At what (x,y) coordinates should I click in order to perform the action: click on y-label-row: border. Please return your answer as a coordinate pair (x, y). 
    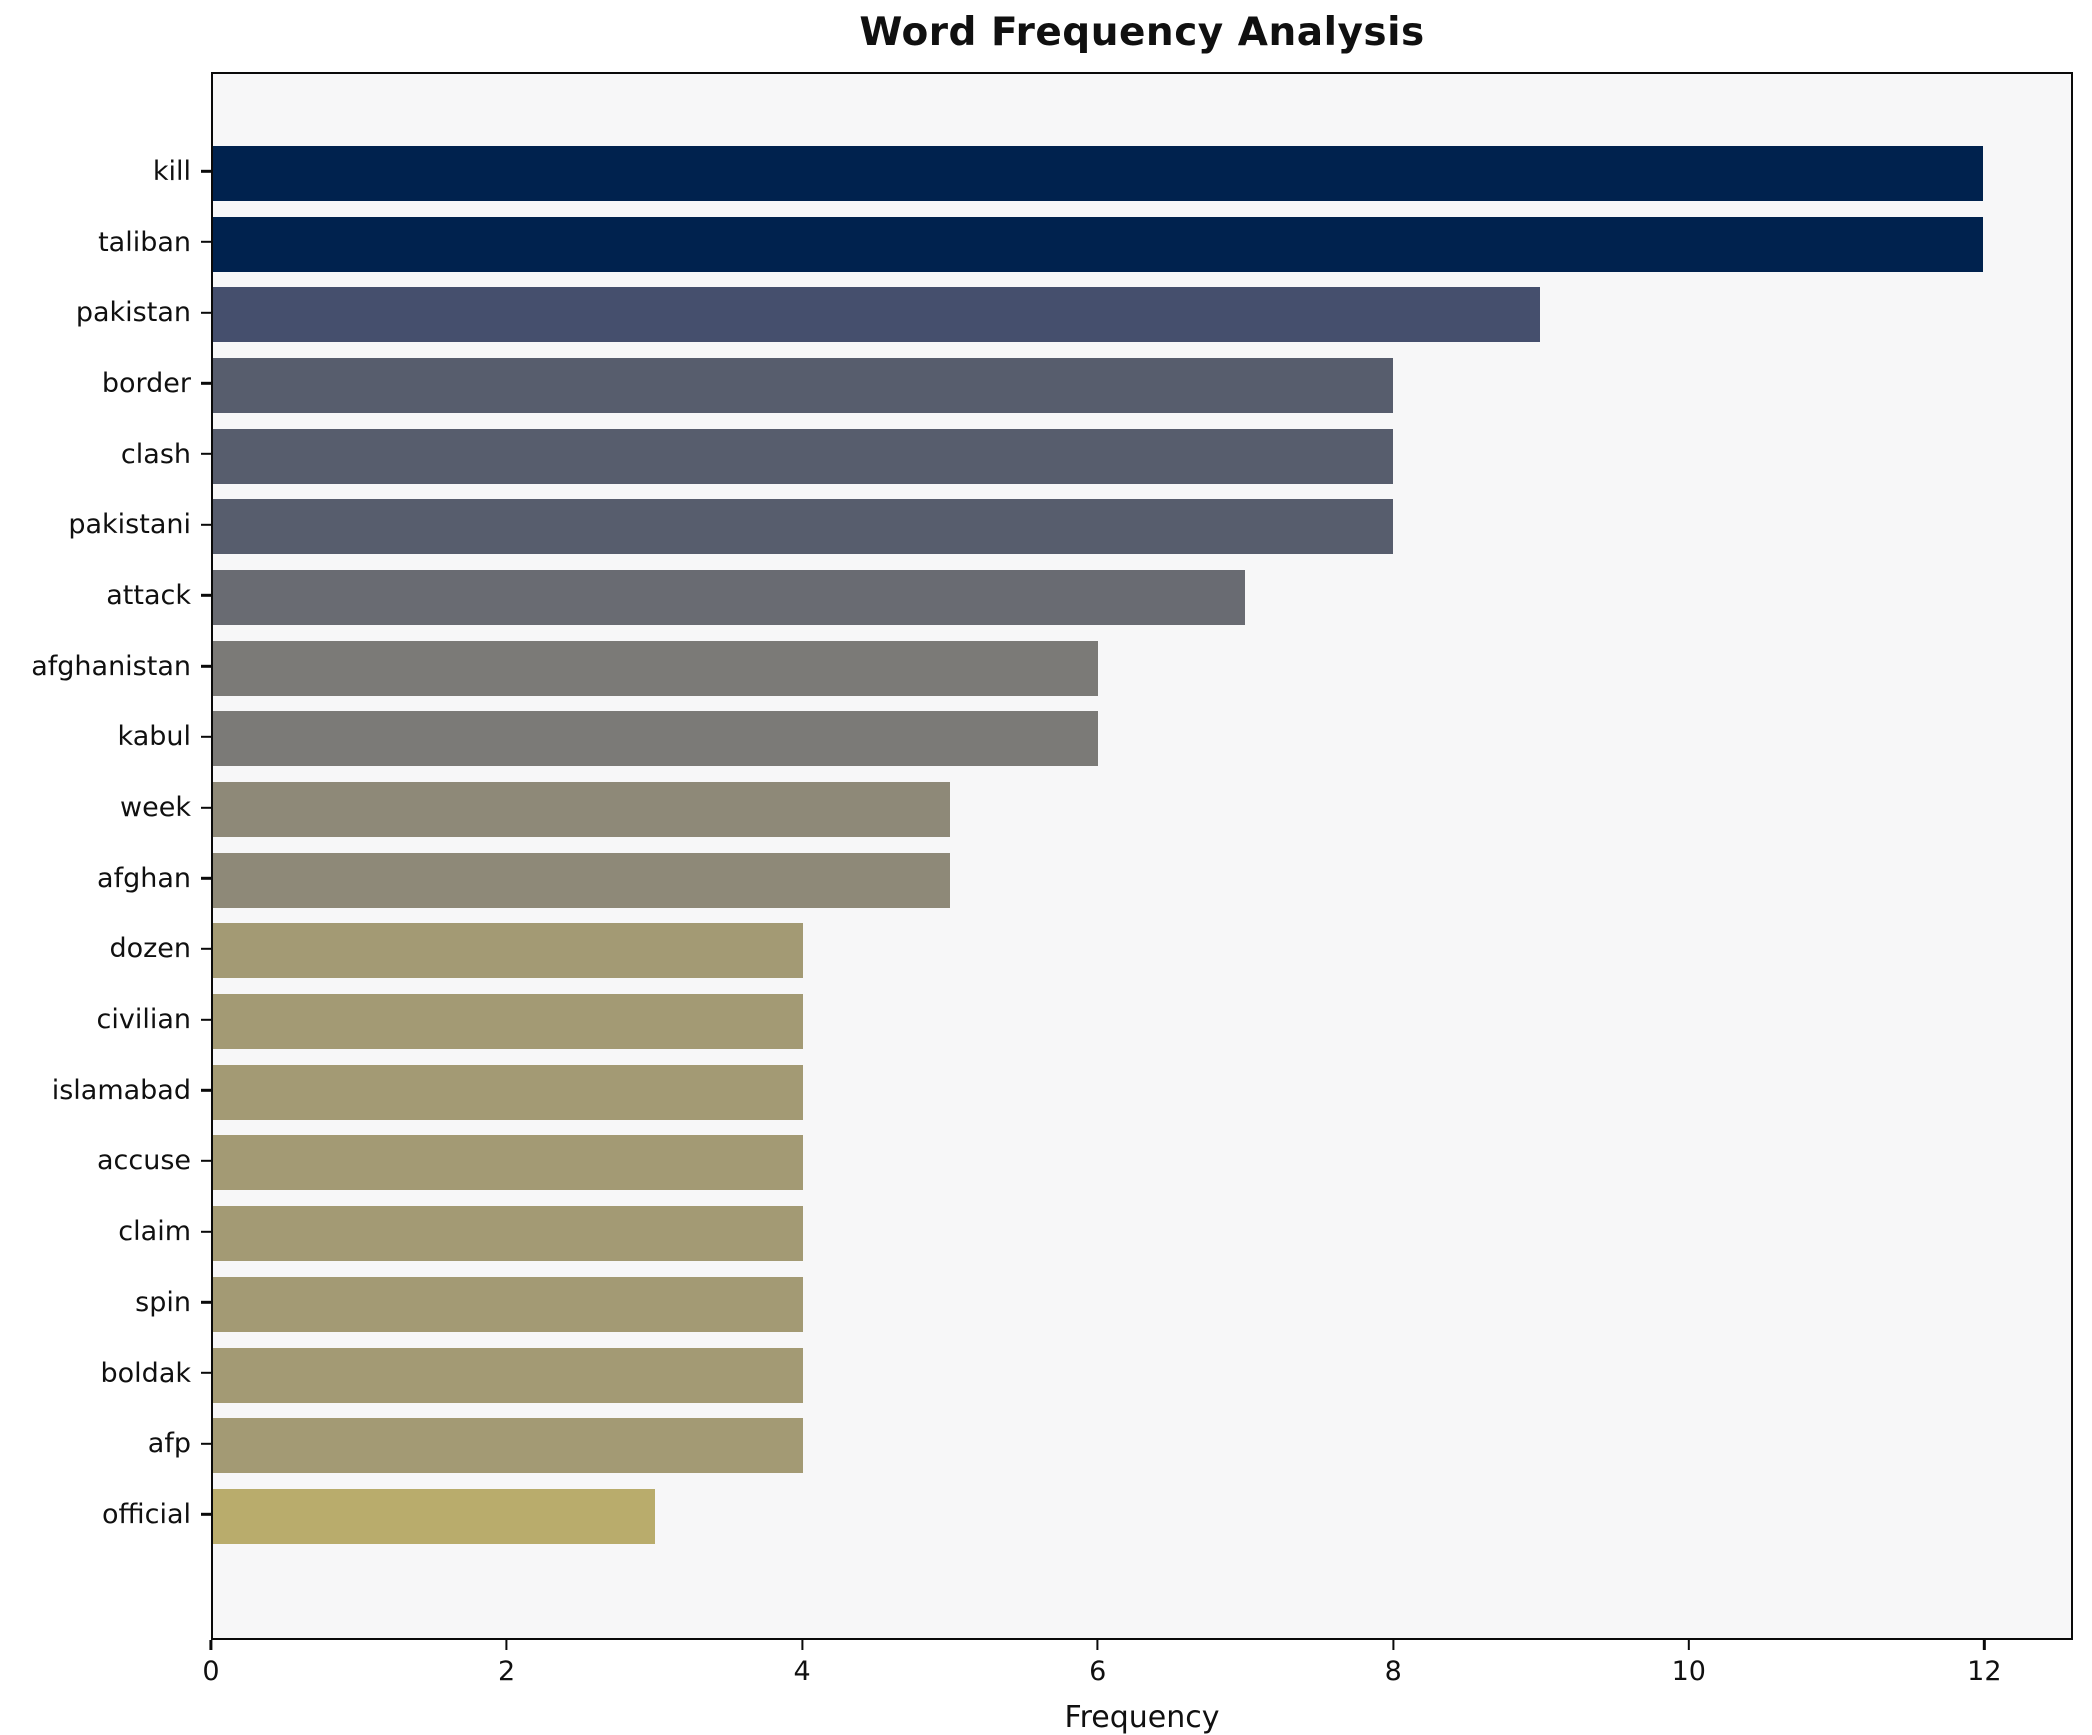
    Looking at the image, I should click on (105, 383).